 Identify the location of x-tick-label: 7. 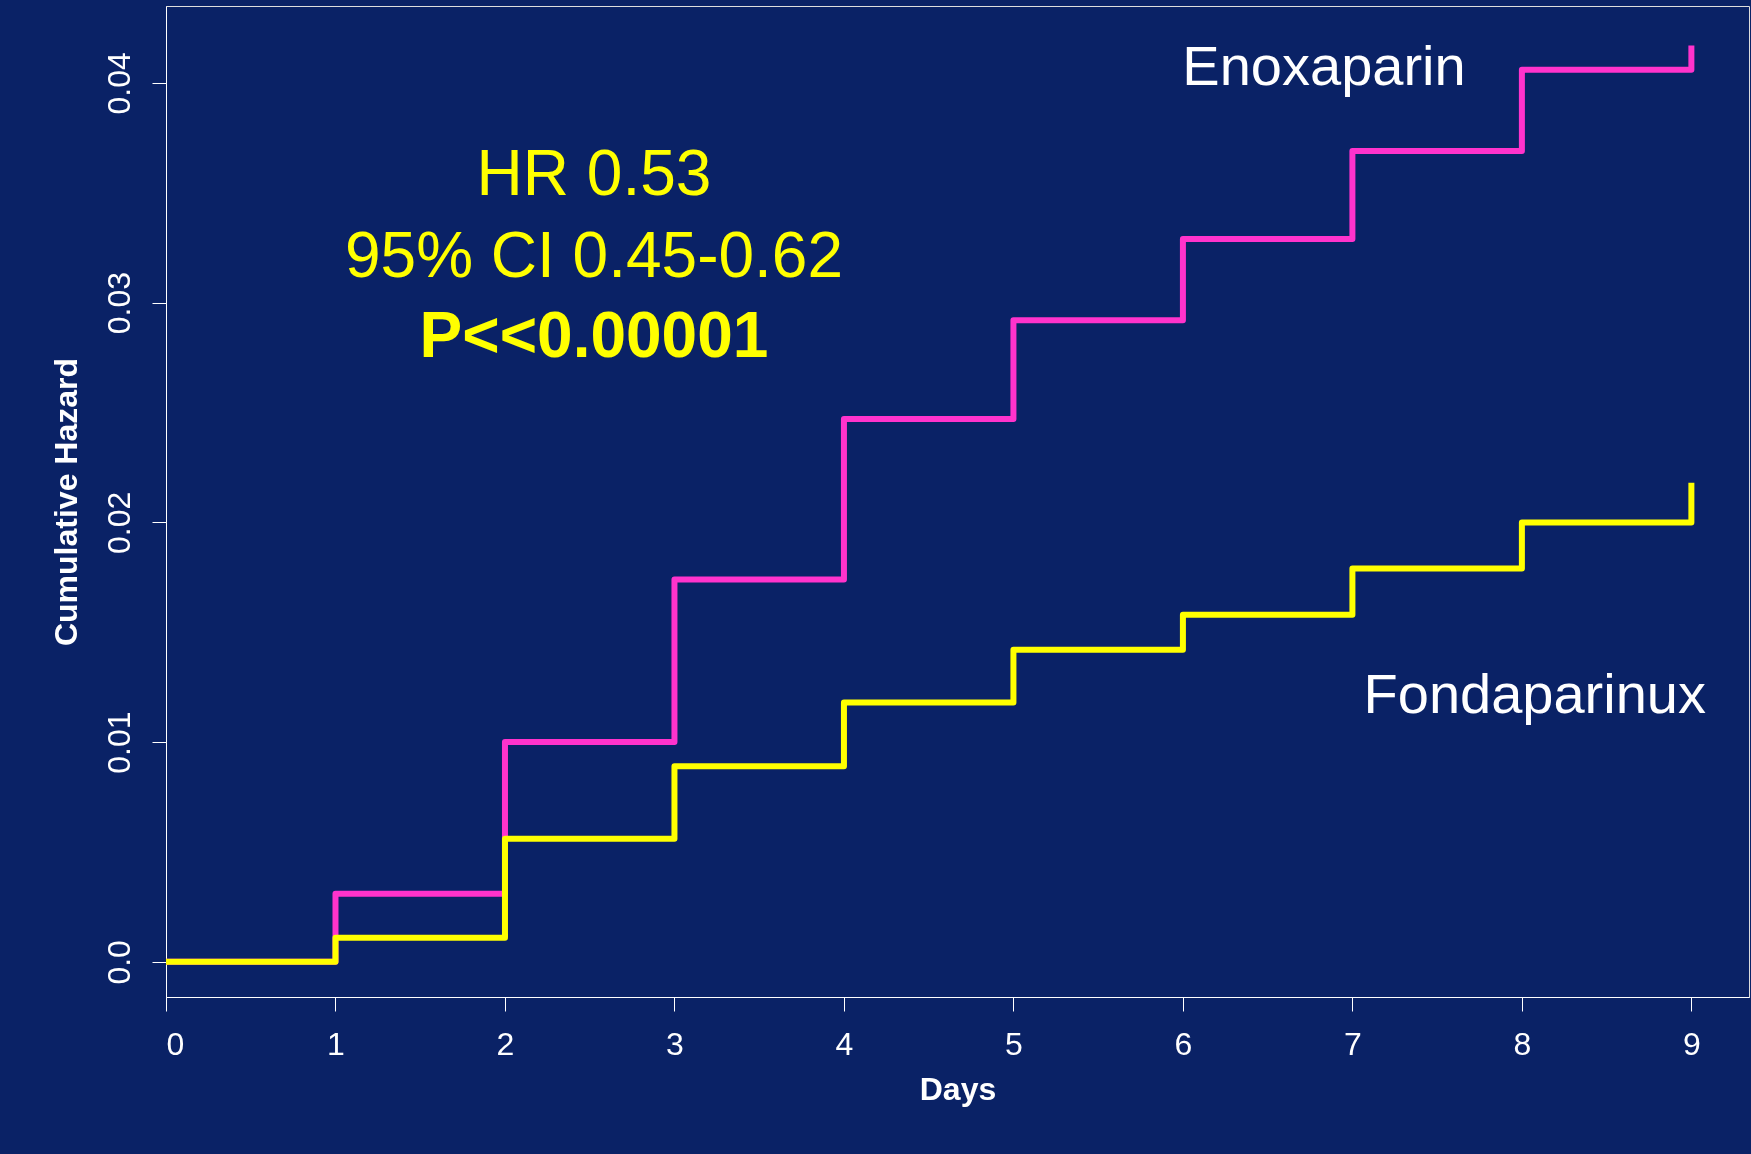
(1353, 1043).